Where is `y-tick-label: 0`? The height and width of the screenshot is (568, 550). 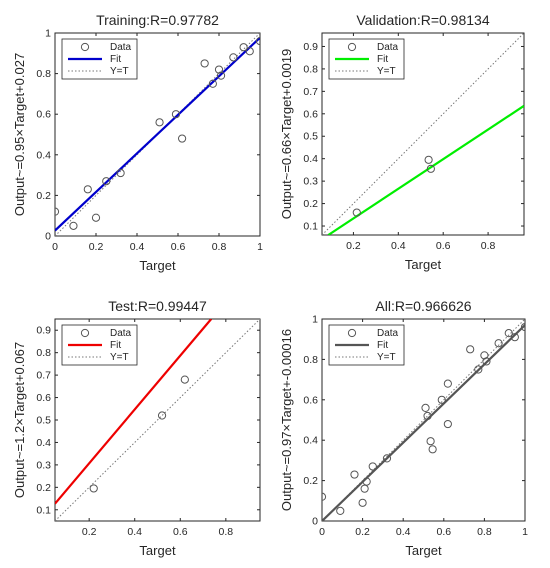 y-tick-label: 0 is located at coordinates (48, 237).